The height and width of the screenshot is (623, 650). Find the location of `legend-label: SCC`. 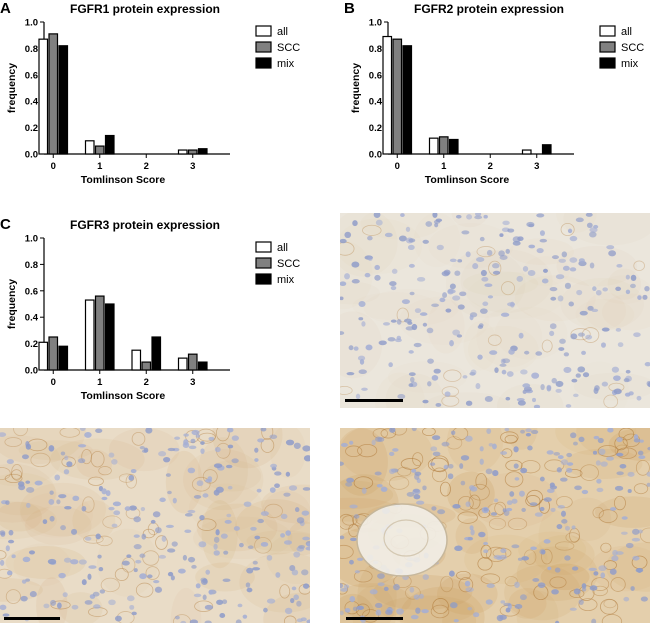

legend-label: SCC is located at coordinates (632, 48).